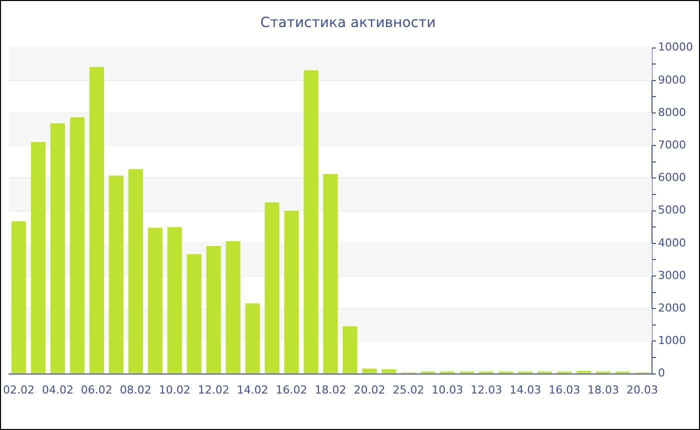 This screenshot has height=430, width=700. Describe the element at coordinates (672, 112) in the screenshot. I see `y-tick-label: 8000` at that location.